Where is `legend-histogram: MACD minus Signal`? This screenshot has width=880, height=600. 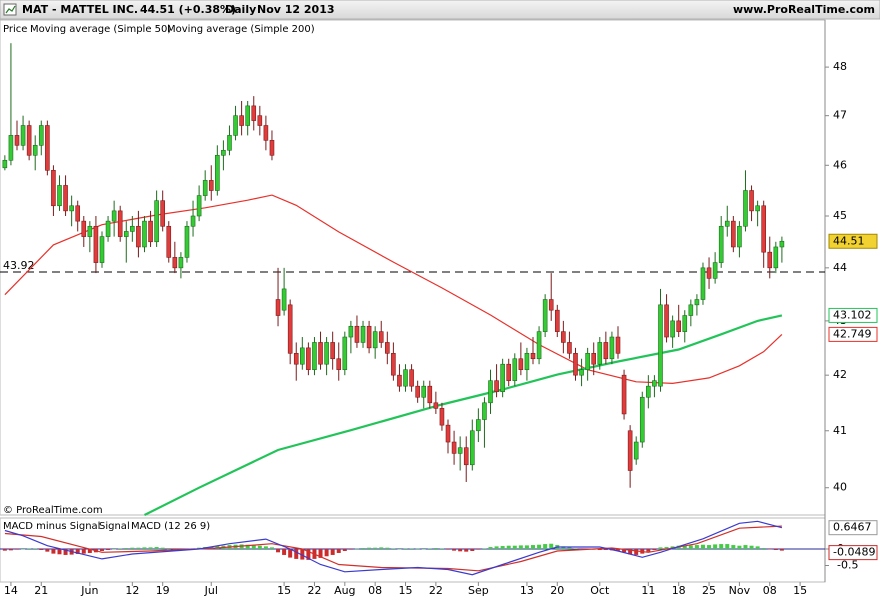 legend-histogram: MACD minus Signal is located at coordinates (51, 526).